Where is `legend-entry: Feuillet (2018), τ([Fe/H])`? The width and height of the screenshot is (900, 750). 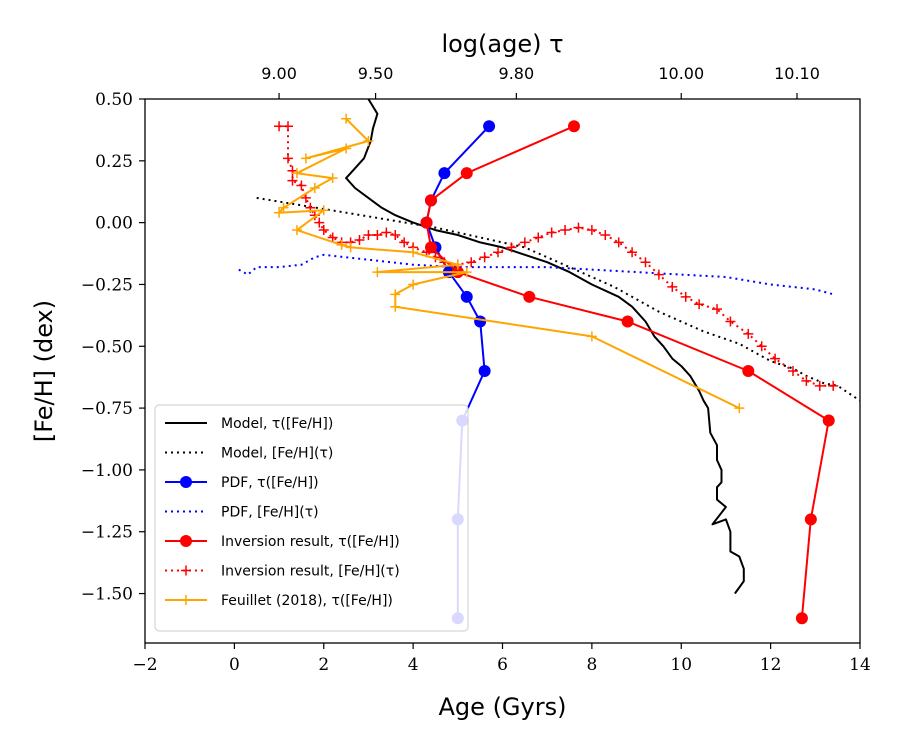
legend-entry: Feuillet (2018), τ([Fe/H]) is located at coordinates (279, 601).